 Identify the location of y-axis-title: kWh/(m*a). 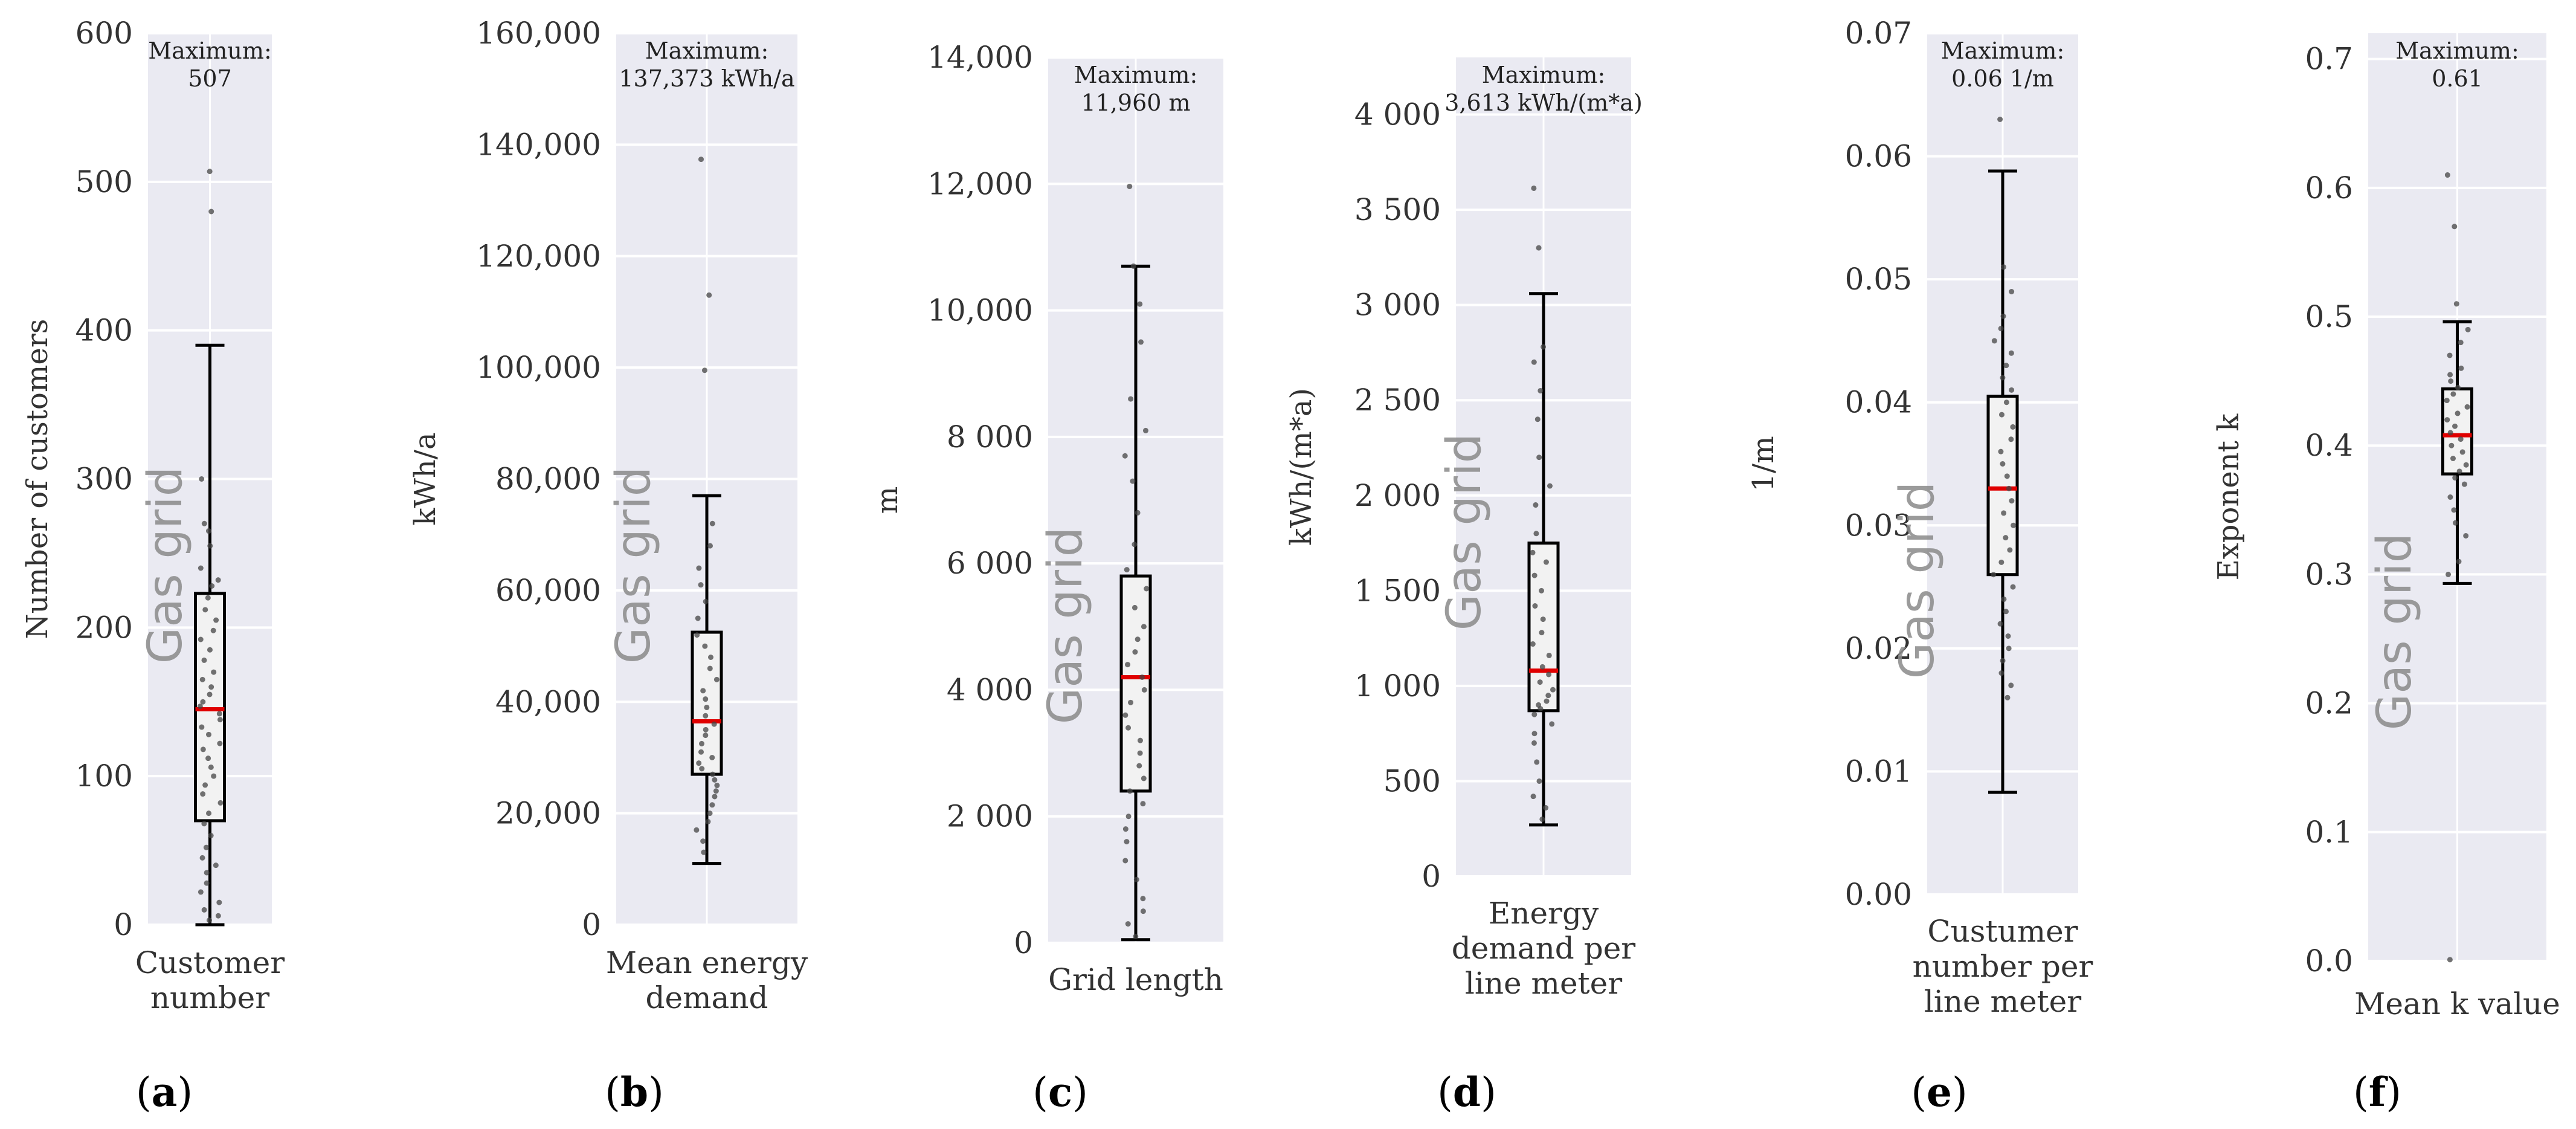
(1301, 467).